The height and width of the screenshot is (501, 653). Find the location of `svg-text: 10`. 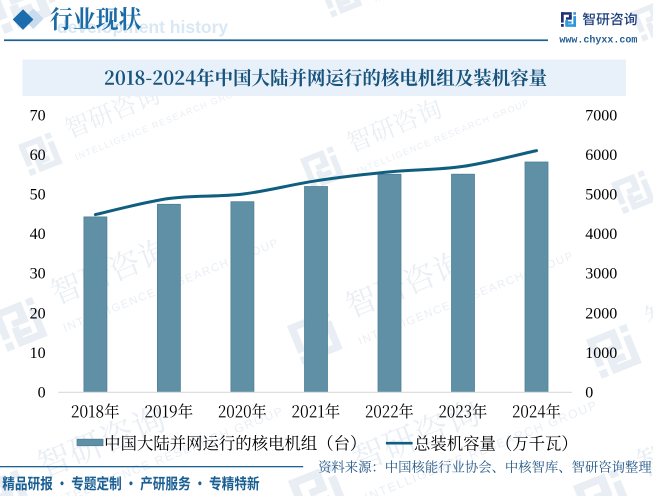

svg-text: 10 is located at coordinates (38, 353).